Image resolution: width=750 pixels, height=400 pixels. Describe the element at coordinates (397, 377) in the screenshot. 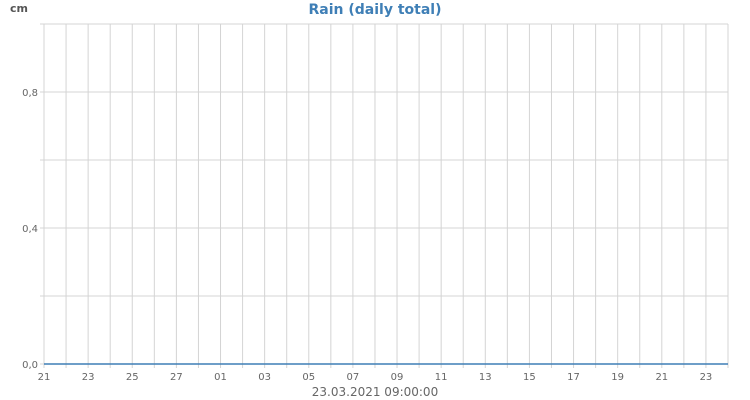

I see `x-tick-label: 09` at that location.